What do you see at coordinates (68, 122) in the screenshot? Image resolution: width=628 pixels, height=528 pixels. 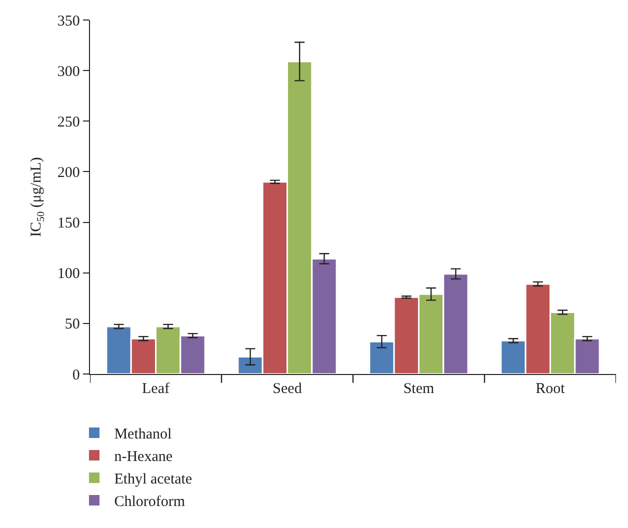 I see `y-tick-label: 250` at bounding box center [68, 122].